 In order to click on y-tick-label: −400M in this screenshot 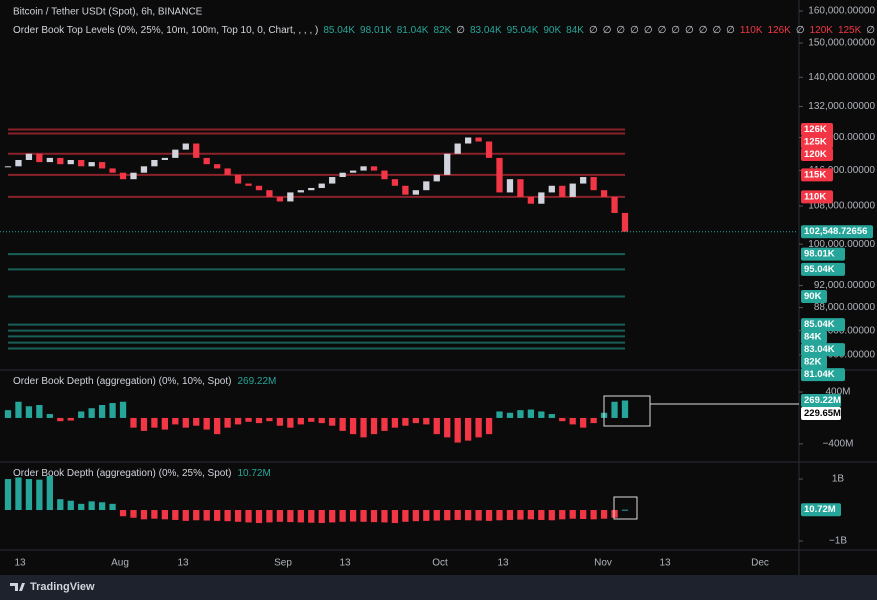, I will do `click(838, 443)`.